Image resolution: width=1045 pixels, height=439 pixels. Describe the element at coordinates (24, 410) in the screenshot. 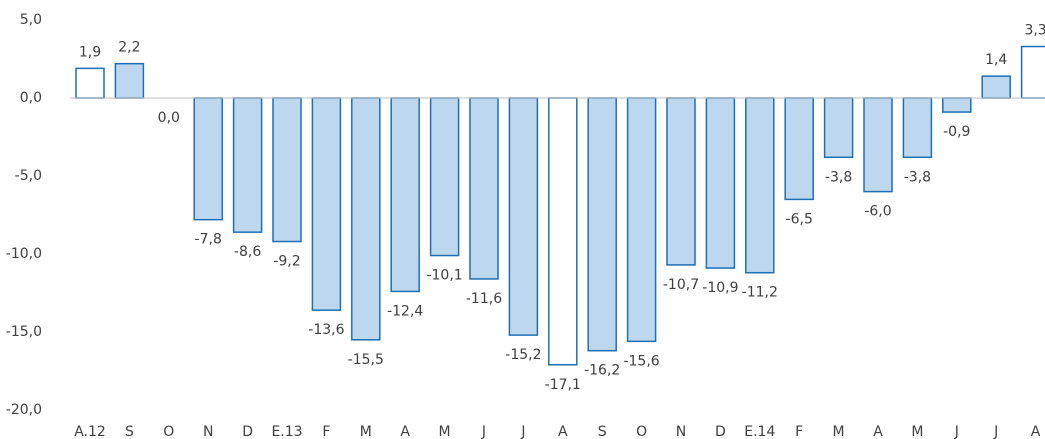

I see `y-tick-label: -20,0` at that location.